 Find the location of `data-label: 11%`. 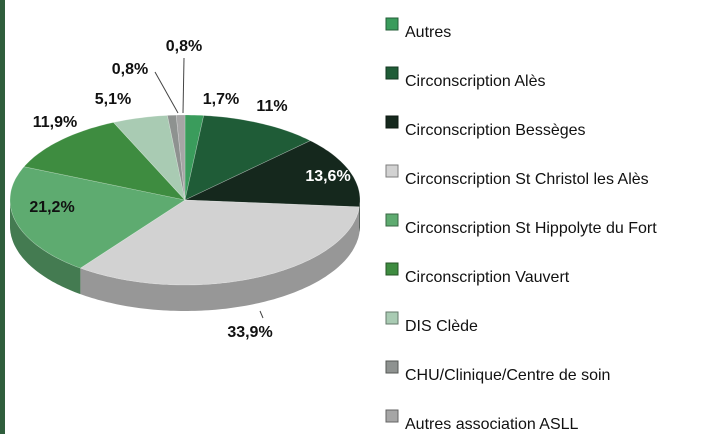

data-label: 11% is located at coordinates (271, 106).